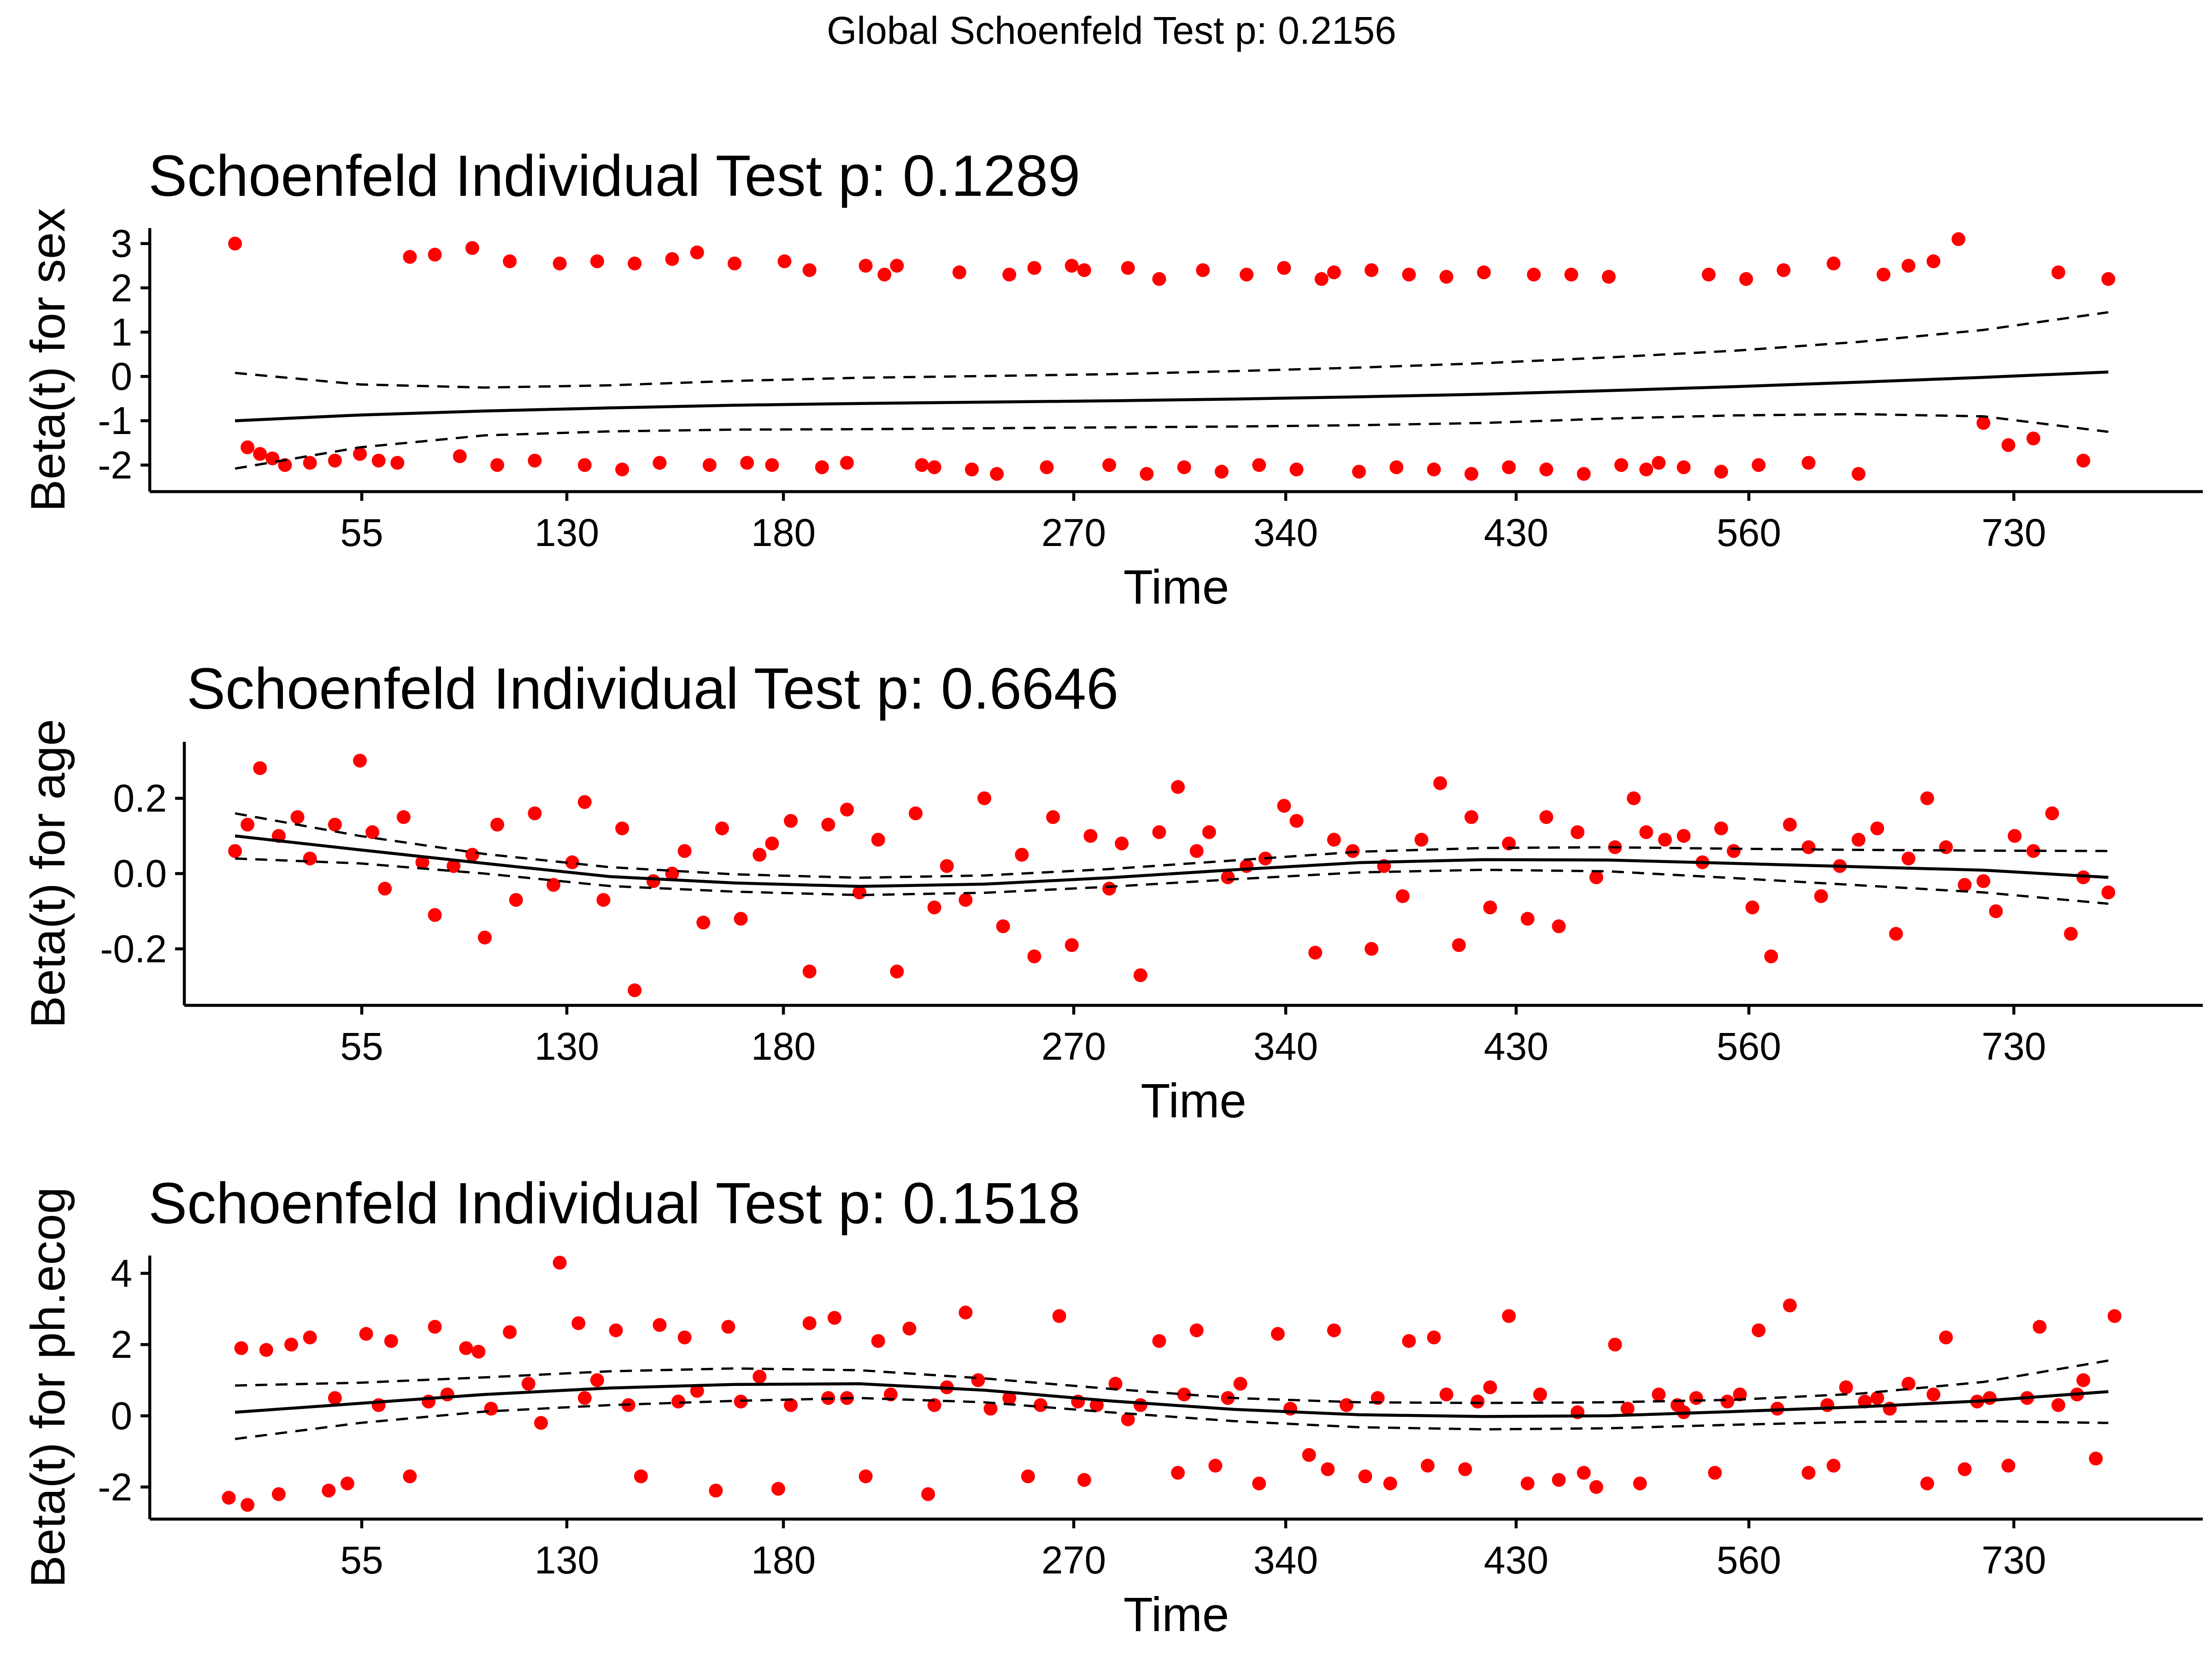 The image size is (2212, 1661). What do you see at coordinates (2014, 1560) in the screenshot?
I see `x-tick-label: 730` at bounding box center [2014, 1560].